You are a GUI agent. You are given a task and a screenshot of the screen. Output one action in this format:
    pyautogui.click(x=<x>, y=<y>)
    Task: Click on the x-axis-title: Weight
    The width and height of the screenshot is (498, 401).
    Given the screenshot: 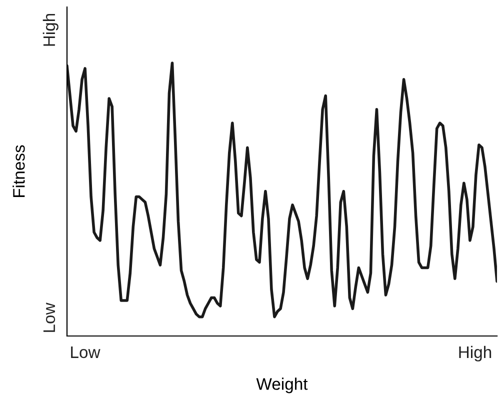 What is the action you would take?
    pyautogui.click(x=282, y=386)
    